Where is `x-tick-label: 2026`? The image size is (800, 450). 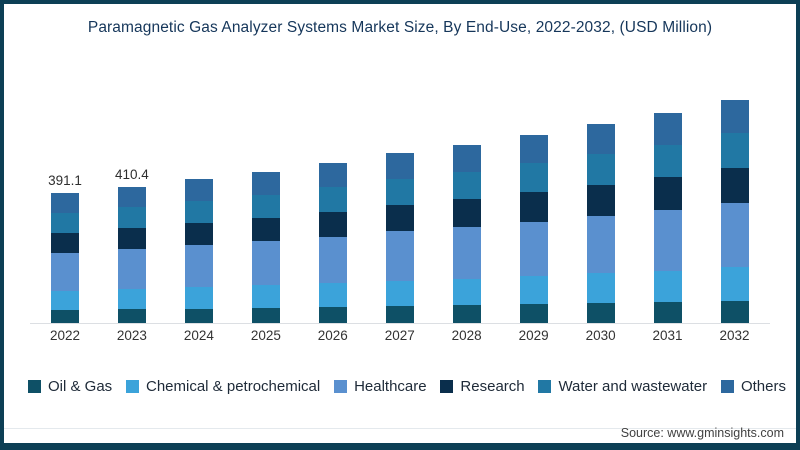 x-tick-label: 2026 is located at coordinates (332, 335).